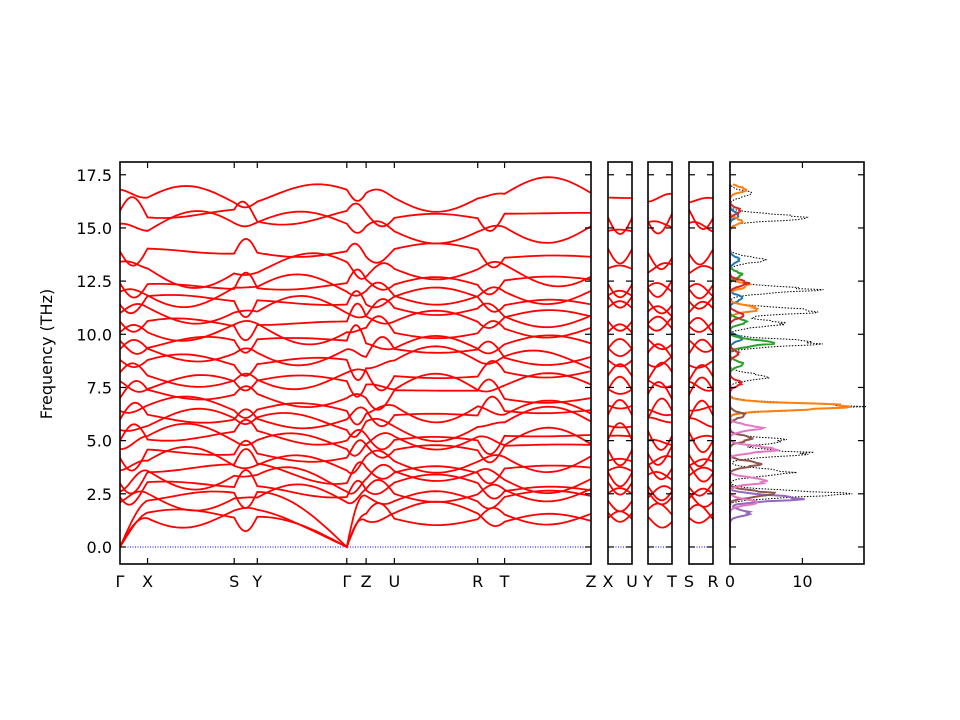 The width and height of the screenshot is (960, 720). What do you see at coordinates (730, 581) in the screenshot?
I see `dos-x-tick-label: 0` at bounding box center [730, 581].